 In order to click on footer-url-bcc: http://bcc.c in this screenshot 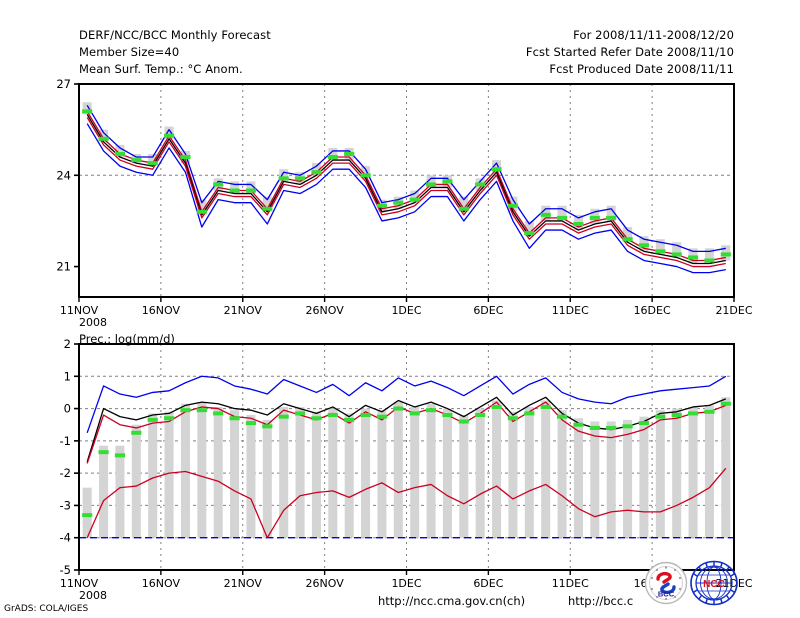, I will do `click(601, 601)`.